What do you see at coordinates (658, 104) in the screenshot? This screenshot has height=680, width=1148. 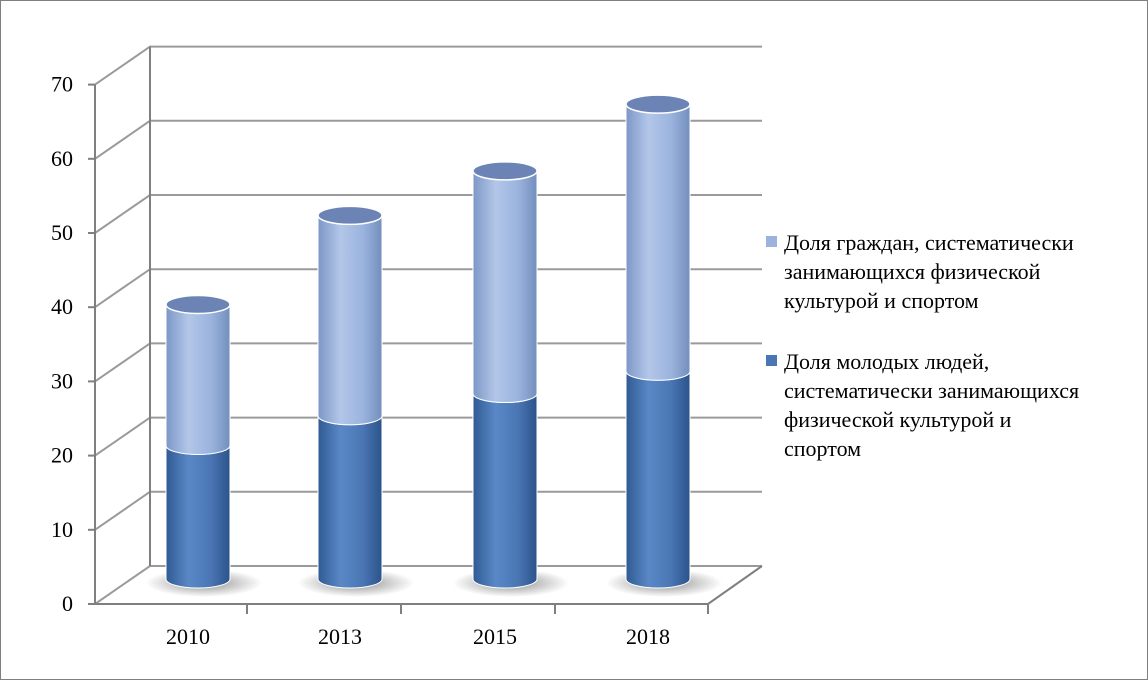 I see `bar-cap-2018` at bounding box center [658, 104].